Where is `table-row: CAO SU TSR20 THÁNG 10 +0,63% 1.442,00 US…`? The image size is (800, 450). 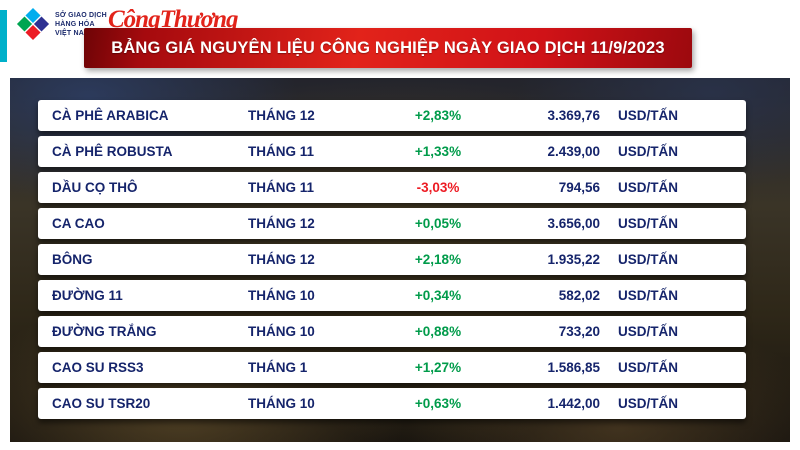
table-row: CAO SU TSR20 THÁNG 10 +0,63% 1.442,00 US… is located at coordinates (392, 403).